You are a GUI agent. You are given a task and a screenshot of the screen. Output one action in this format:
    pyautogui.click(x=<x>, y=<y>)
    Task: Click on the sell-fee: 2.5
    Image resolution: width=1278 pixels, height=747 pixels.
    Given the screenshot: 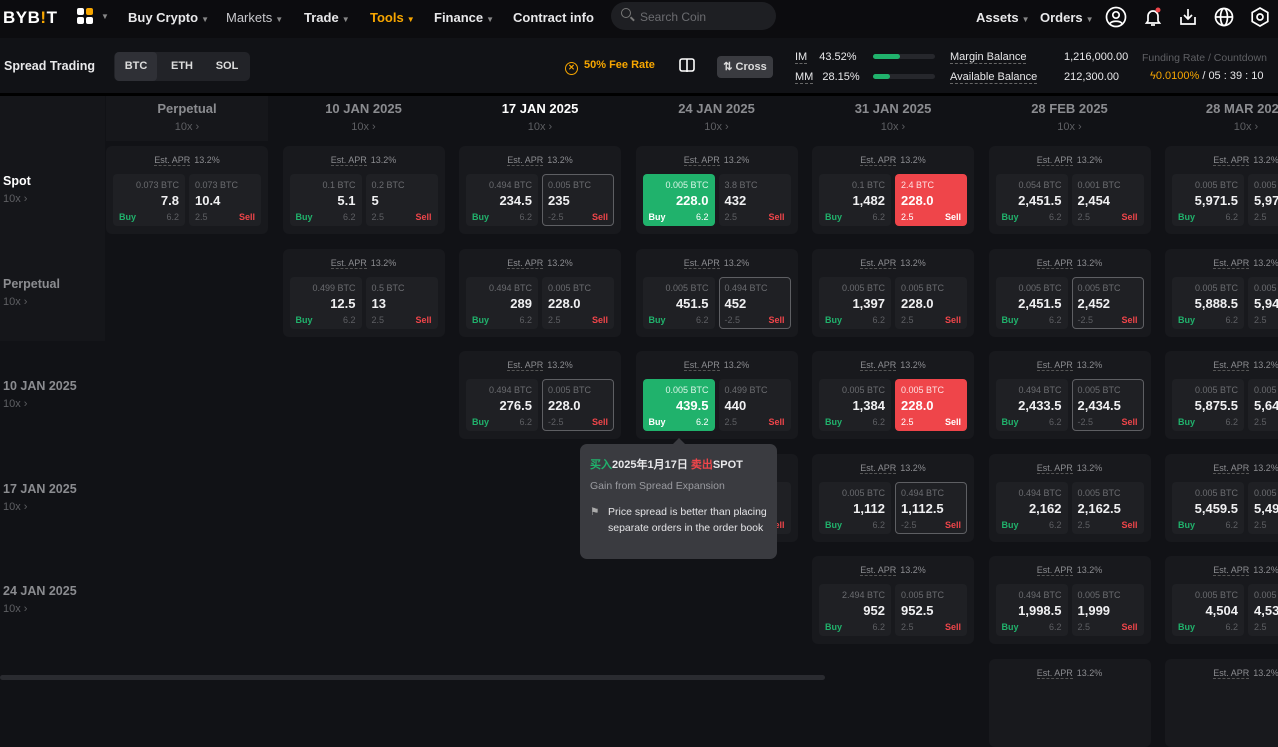 What is the action you would take?
    pyautogui.click(x=1260, y=627)
    